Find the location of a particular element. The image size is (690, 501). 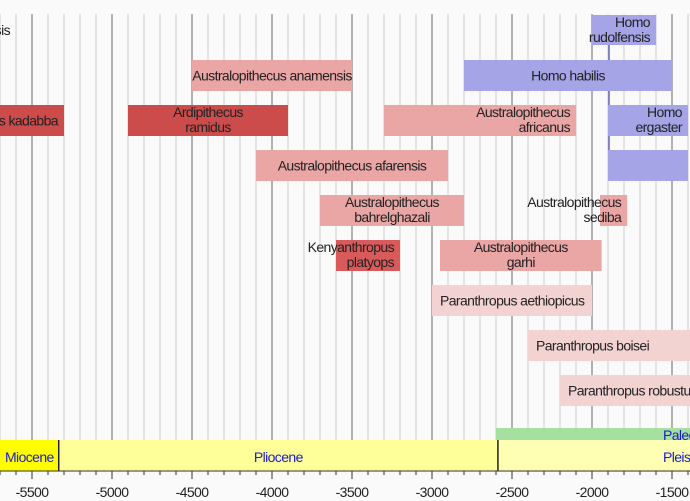

range-label: Paranthropus robustus is located at coordinates (629, 391).